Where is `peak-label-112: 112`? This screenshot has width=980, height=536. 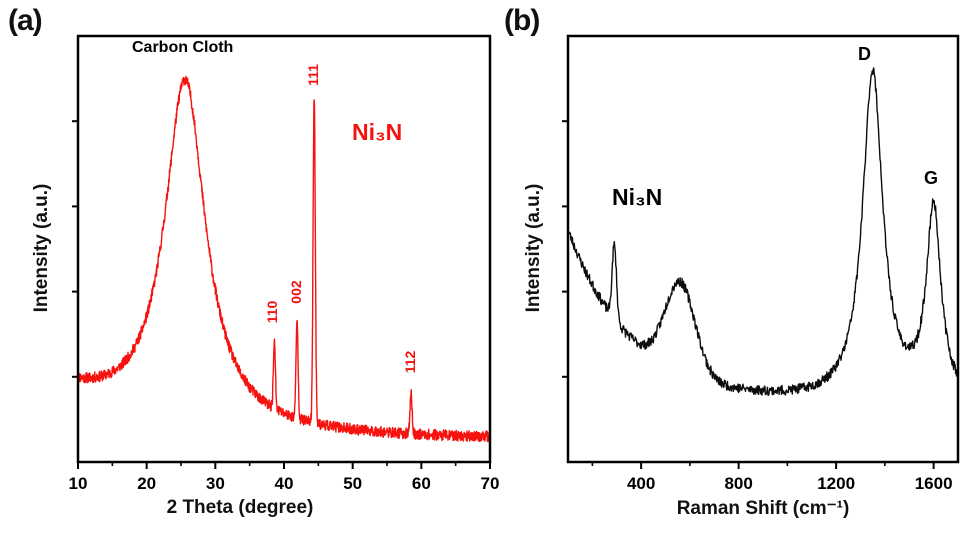
peak-label-112: 112 is located at coordinates (410, 362).